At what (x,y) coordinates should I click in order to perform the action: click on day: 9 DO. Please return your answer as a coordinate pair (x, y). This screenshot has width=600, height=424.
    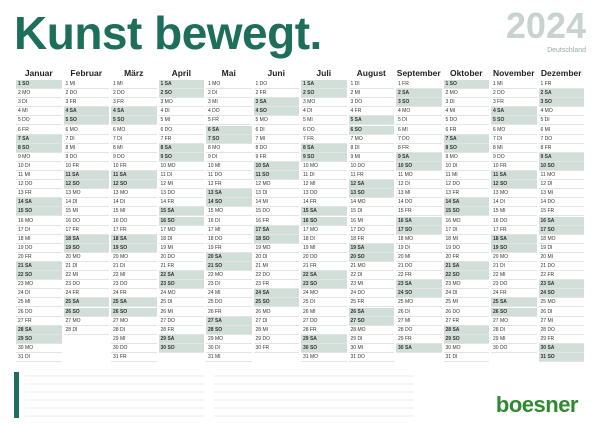
    Looking at the image, I should click on (514, 157).